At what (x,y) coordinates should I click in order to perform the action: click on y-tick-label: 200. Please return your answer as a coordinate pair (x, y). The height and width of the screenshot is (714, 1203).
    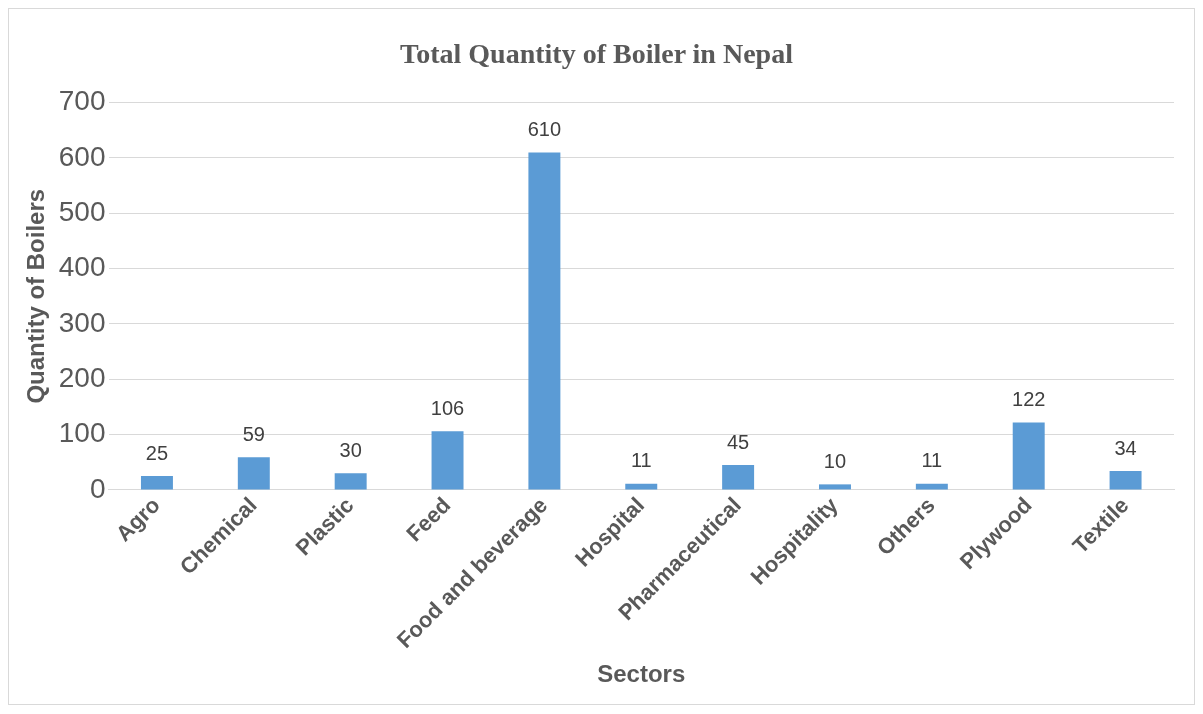
    Looking at the image, I should click on (82, 377).